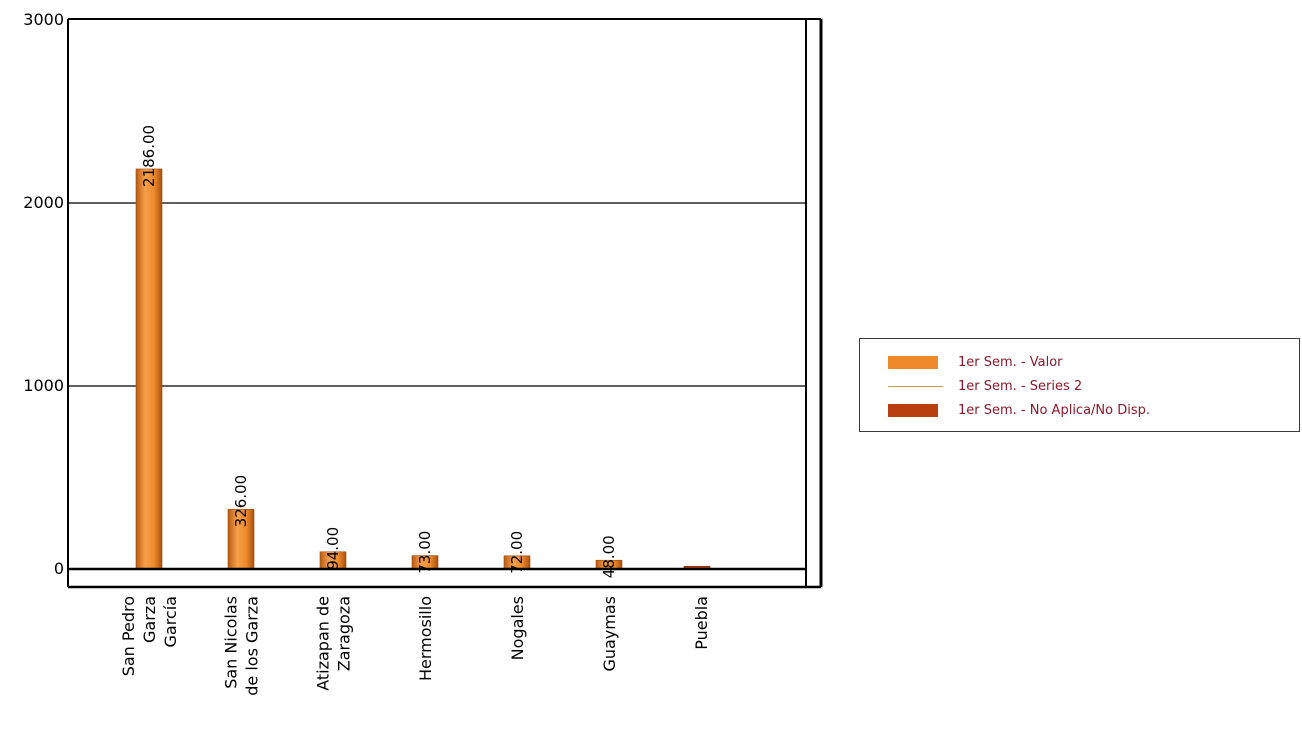  Describe the element at coordinates (43, 294) in the screenshot. I see `y-axis-ticks: 0 1000 2000 3000` at that location.